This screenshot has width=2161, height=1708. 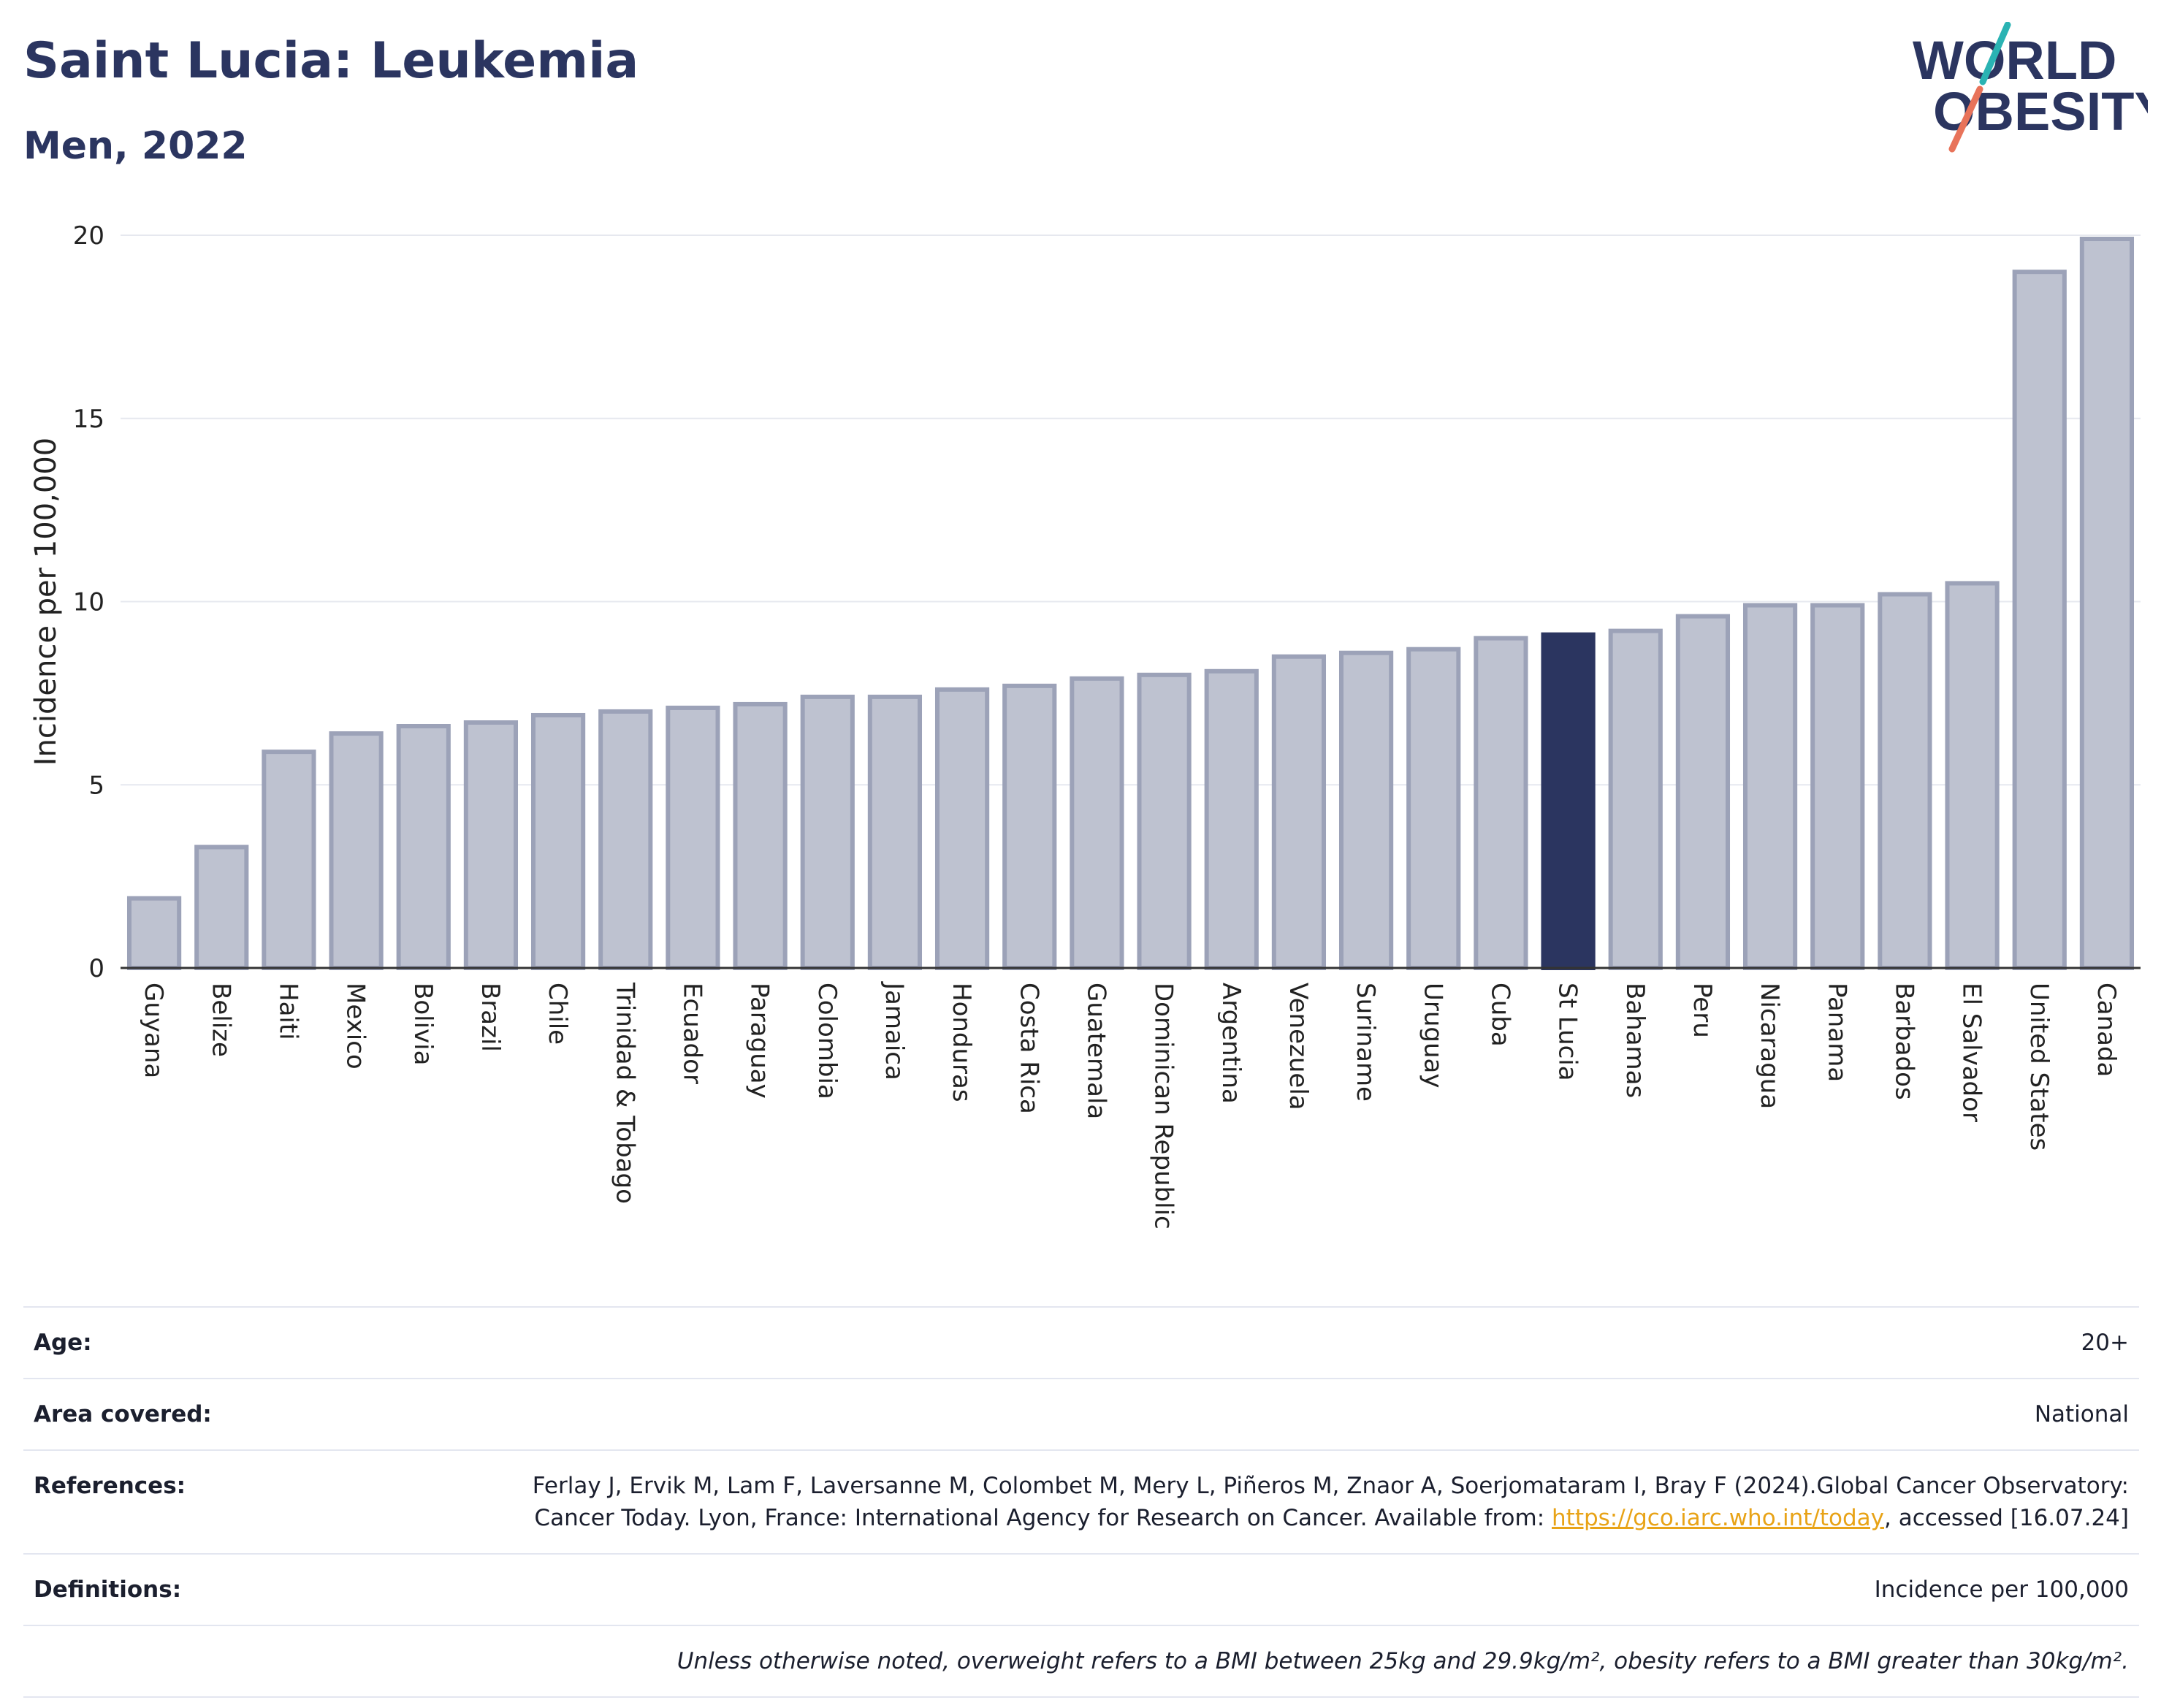 I want to click on age-label: Age:, so click(x=238, y=1342).